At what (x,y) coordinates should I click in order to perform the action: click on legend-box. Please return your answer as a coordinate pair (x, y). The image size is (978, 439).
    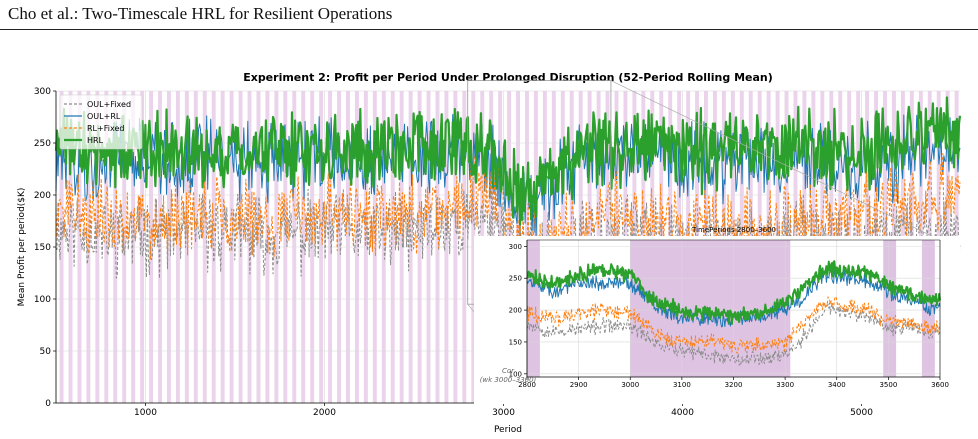
    Looking at the image, I should click on (101, 122).